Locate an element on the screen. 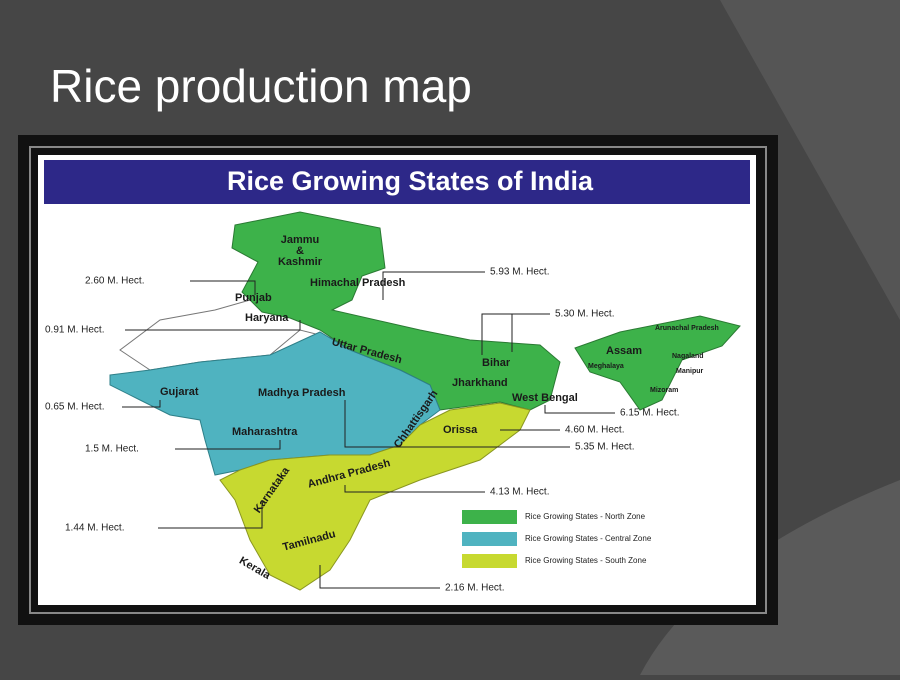 The image size is (900, 680). state-label: & is located at coordinates (300, 251).